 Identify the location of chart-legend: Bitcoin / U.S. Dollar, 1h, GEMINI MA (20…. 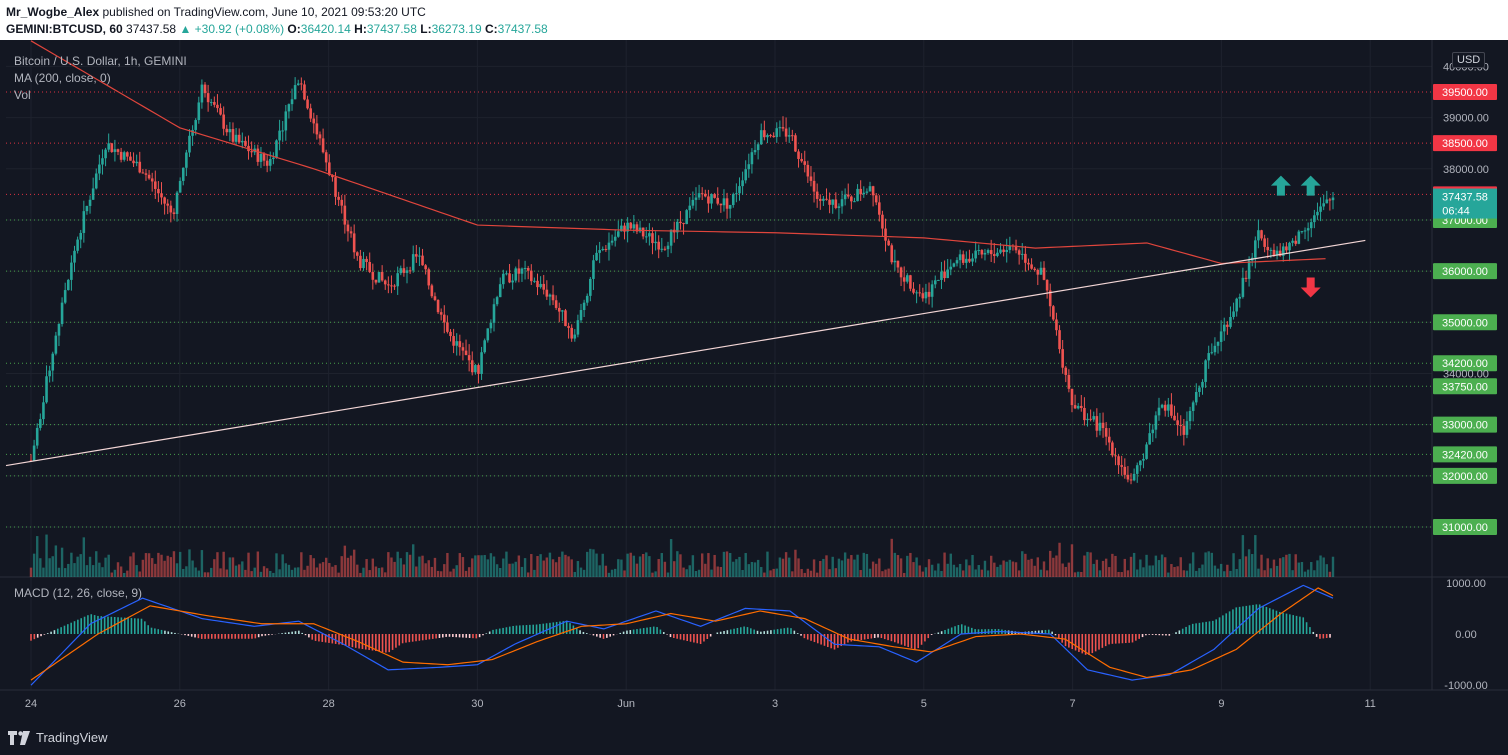
(100, 327).